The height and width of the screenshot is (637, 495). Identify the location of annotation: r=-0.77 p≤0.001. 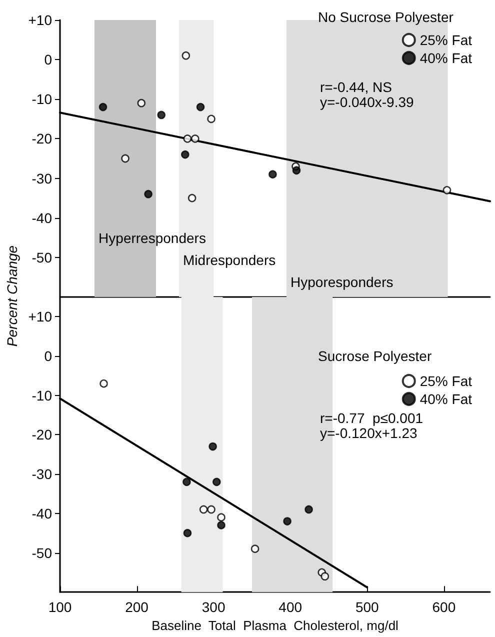
(372, 418).